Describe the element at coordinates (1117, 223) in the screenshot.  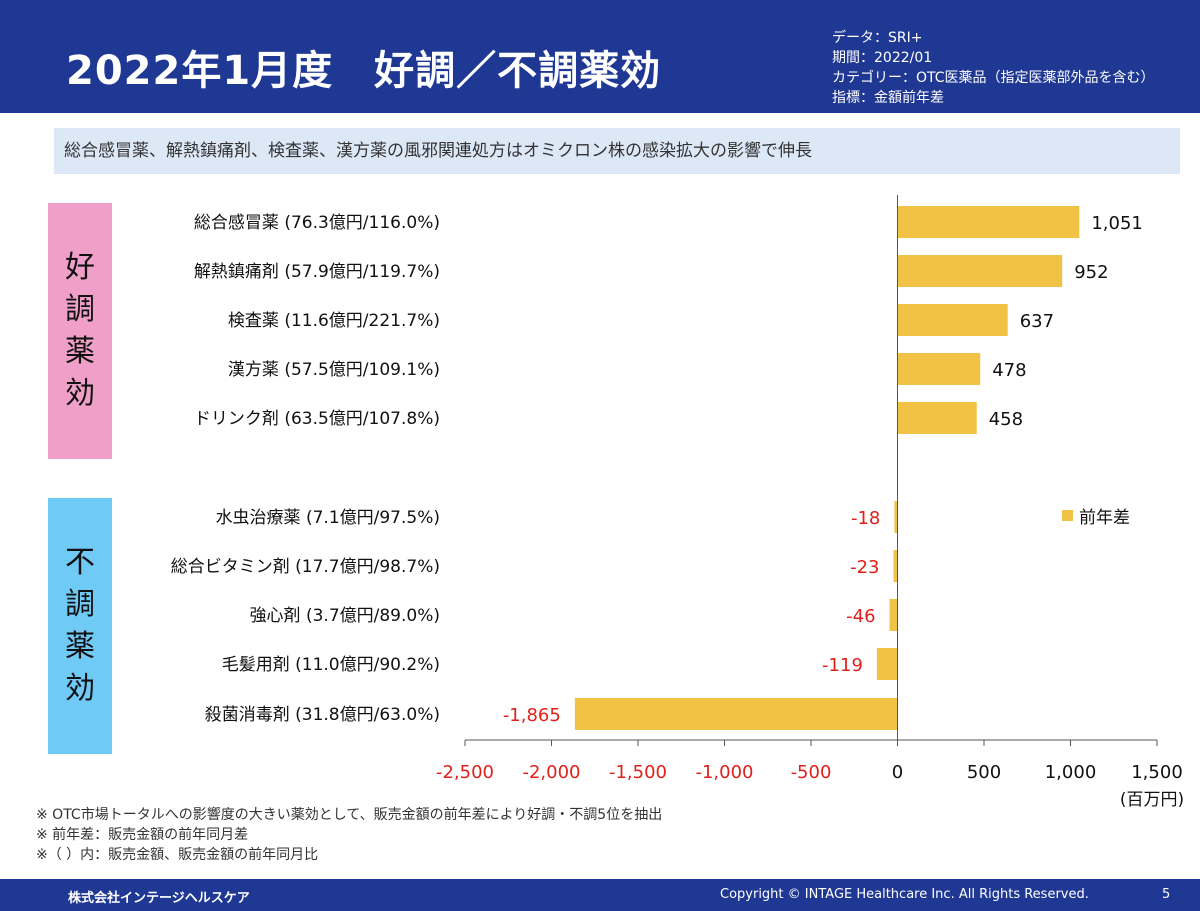
I see `data-label: 1,051` at that location.